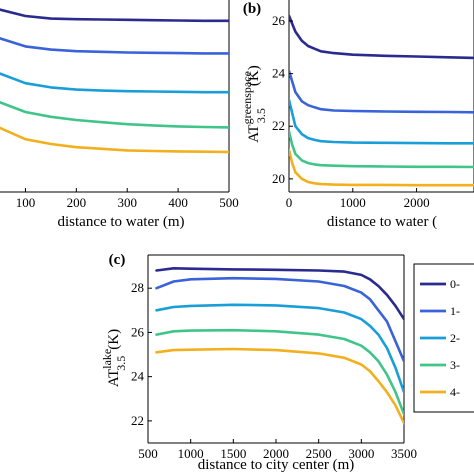  Describe the element at coordinates (455, 392) in the screenshot. I see `legend-label-5: 4-` at that location.